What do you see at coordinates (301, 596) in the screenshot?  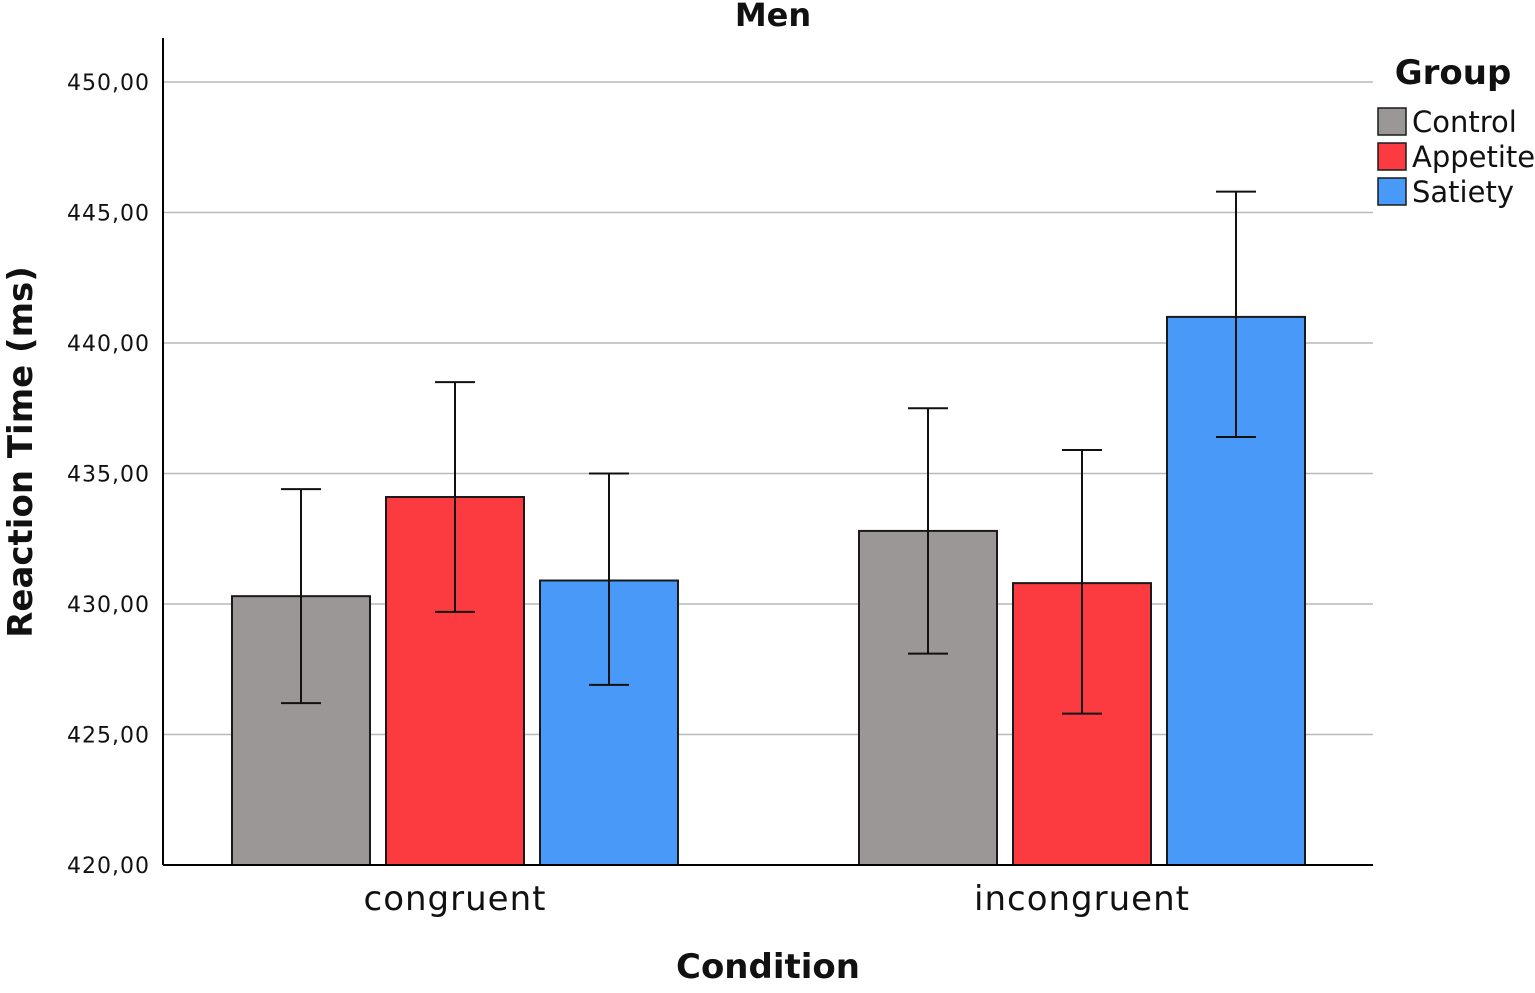 I see `error-bar-control-congruent` at bounding box center [301, 596].